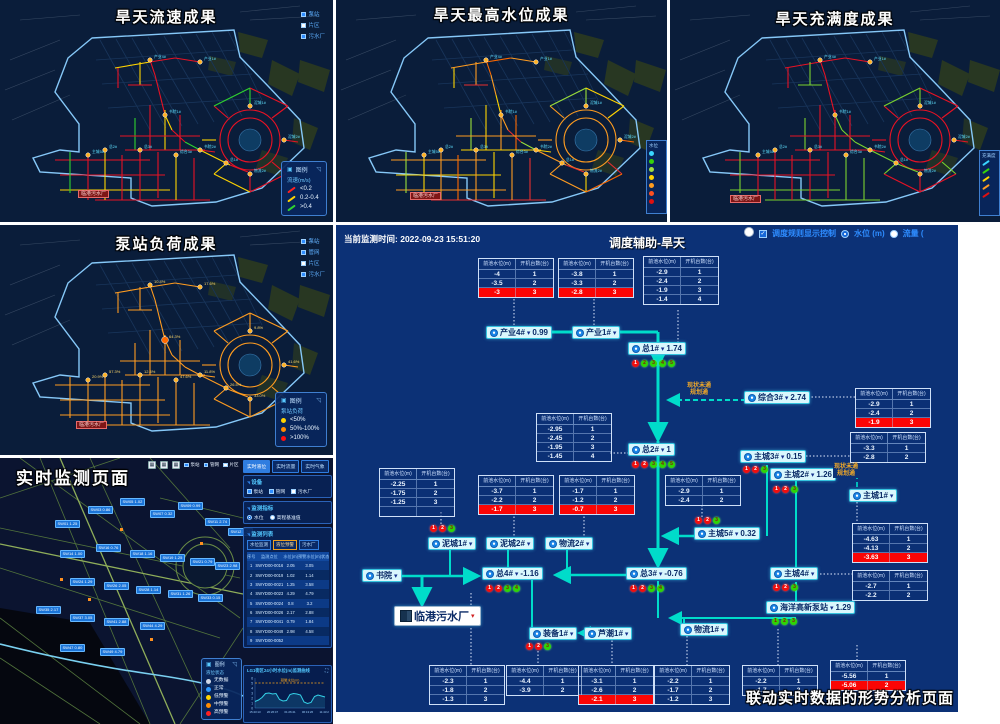  I want to click on layer-toggle-2: 管网, so click(313, 252).